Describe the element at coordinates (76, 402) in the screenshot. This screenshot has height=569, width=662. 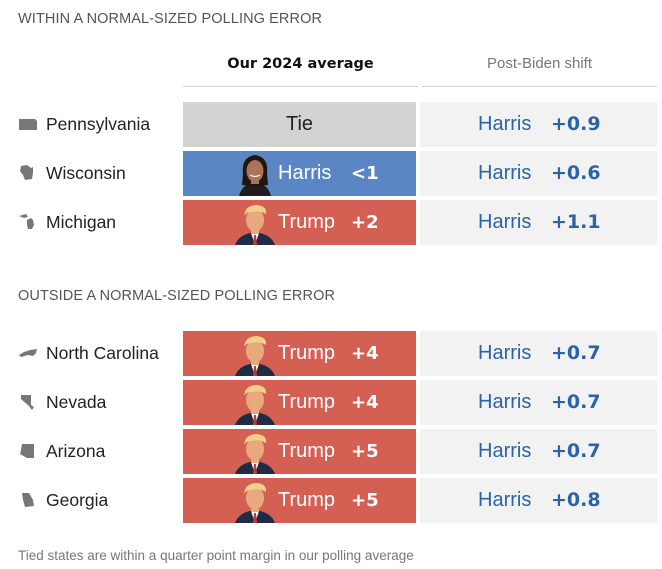
I see `state-name: Nevada` at that location.